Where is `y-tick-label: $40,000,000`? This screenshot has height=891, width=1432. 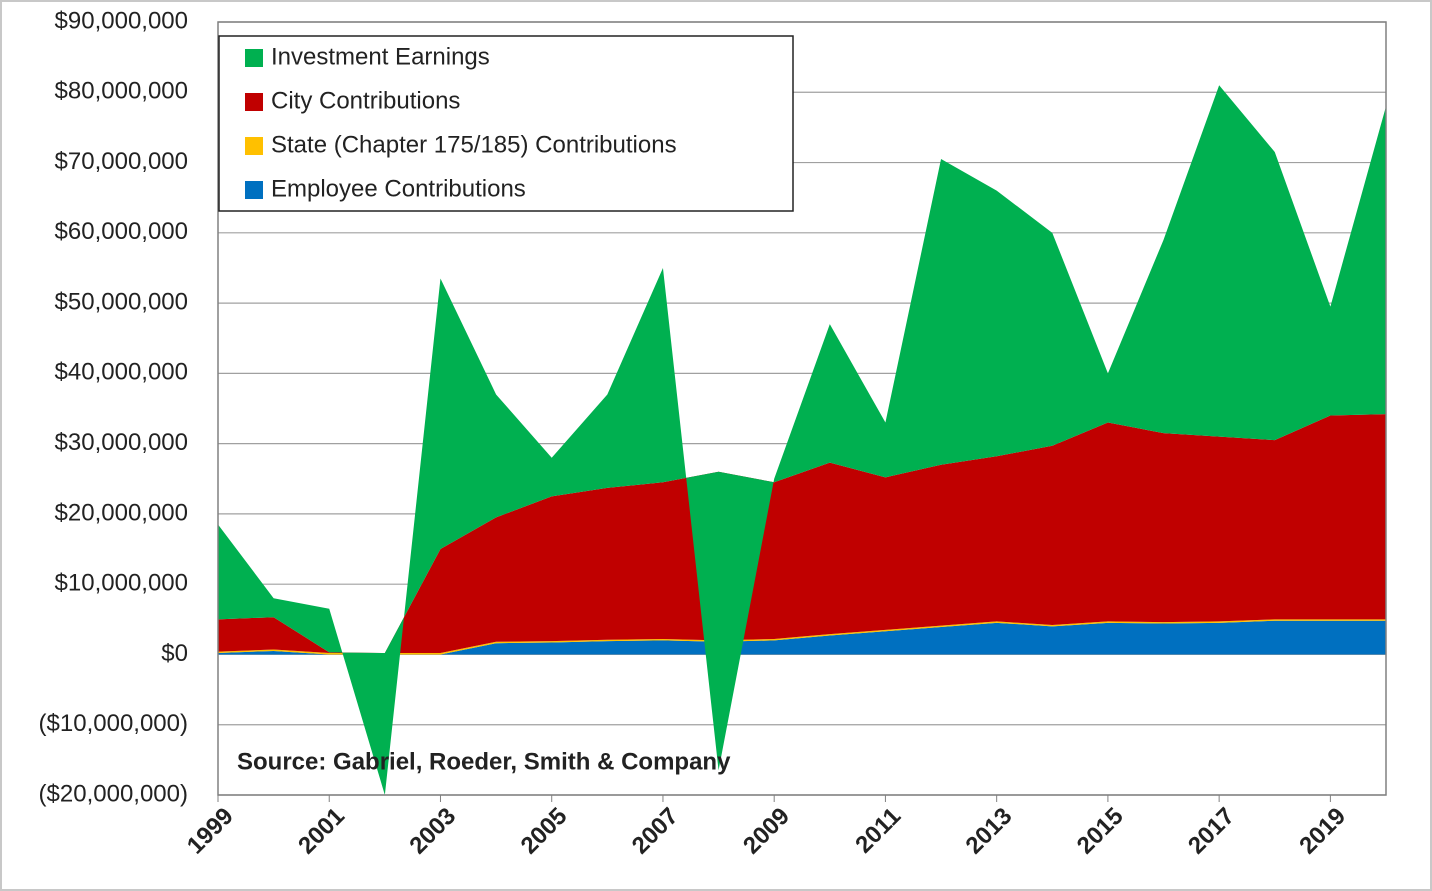
y-tick-label: $40,000,000 is located at coordinates (121, 372).